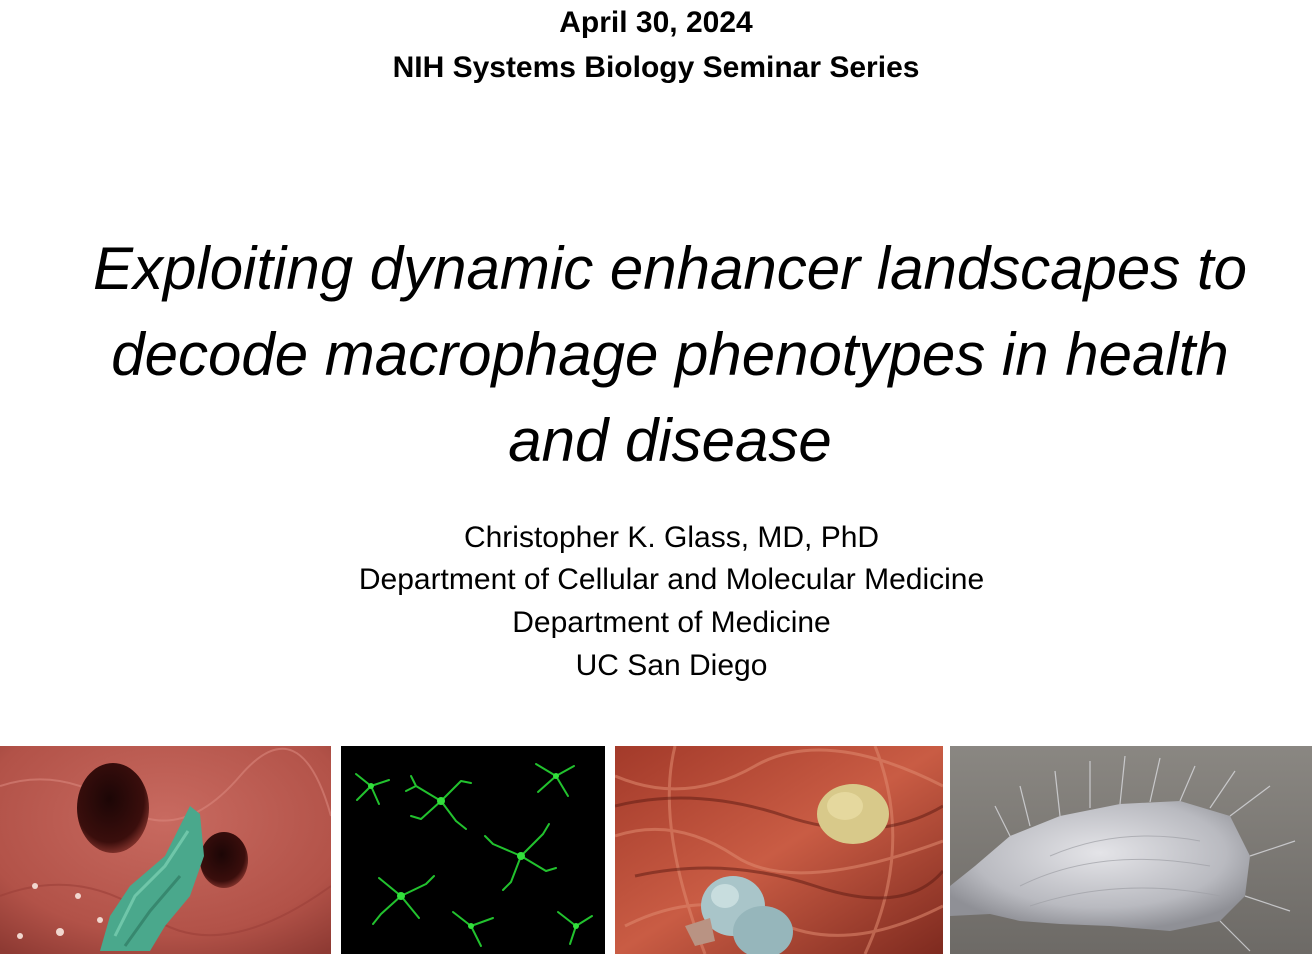 The height and width of the screenshot is (954, 1312). Describe the element at coordinates (670, 440) in the screenshot. I see `talk-title-line-3: and disease` at that location.